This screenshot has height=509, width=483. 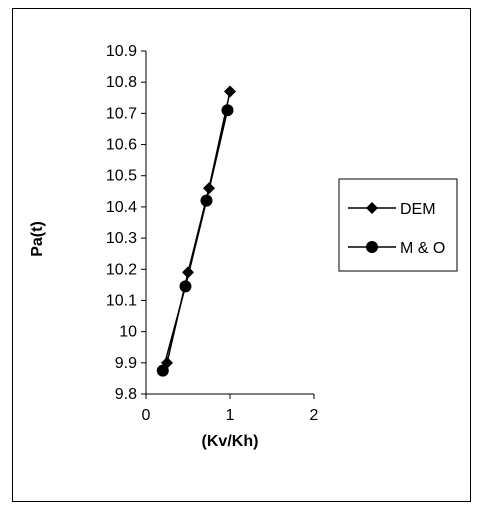 What do you see at coordinates (372, 208) in the screenshot?
I see `legend-marker-diamond` at bounding box center [372, 208].